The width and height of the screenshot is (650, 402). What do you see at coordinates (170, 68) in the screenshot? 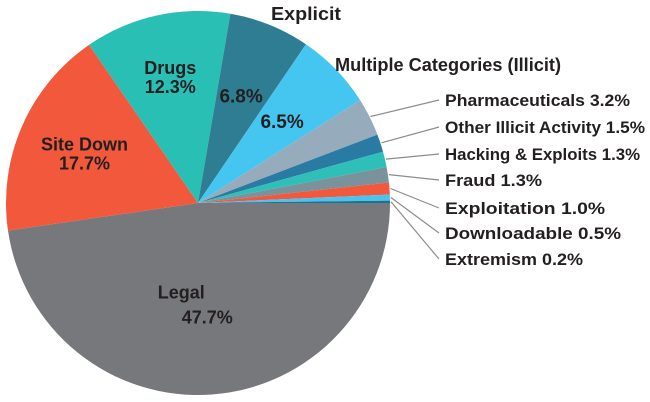
I see `slice-name-text: Drugs` at bounding box center [170, 68].